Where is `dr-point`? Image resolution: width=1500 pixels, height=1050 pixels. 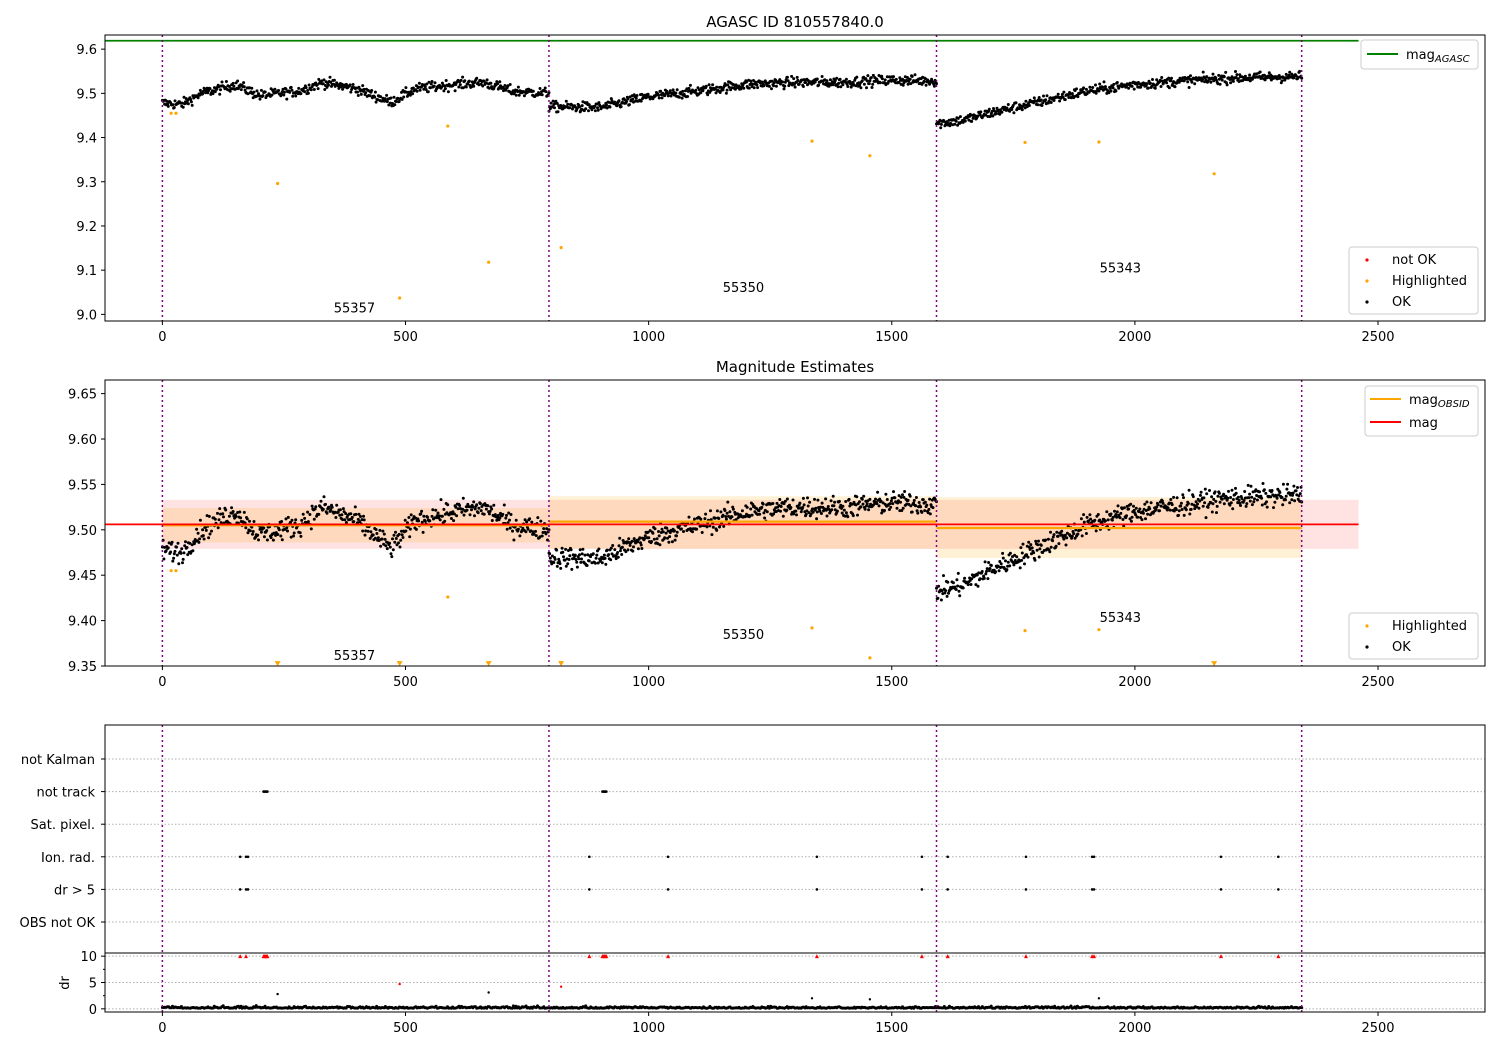 dr-point is located at coordinates (1071, 1006).